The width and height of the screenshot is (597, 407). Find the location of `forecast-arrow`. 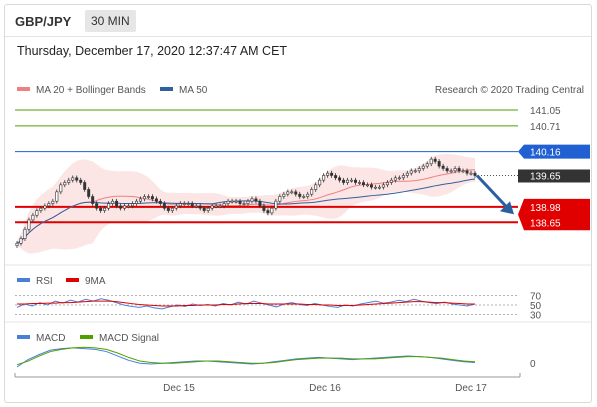

forecast-arrow is located at coordinates (491, 191).